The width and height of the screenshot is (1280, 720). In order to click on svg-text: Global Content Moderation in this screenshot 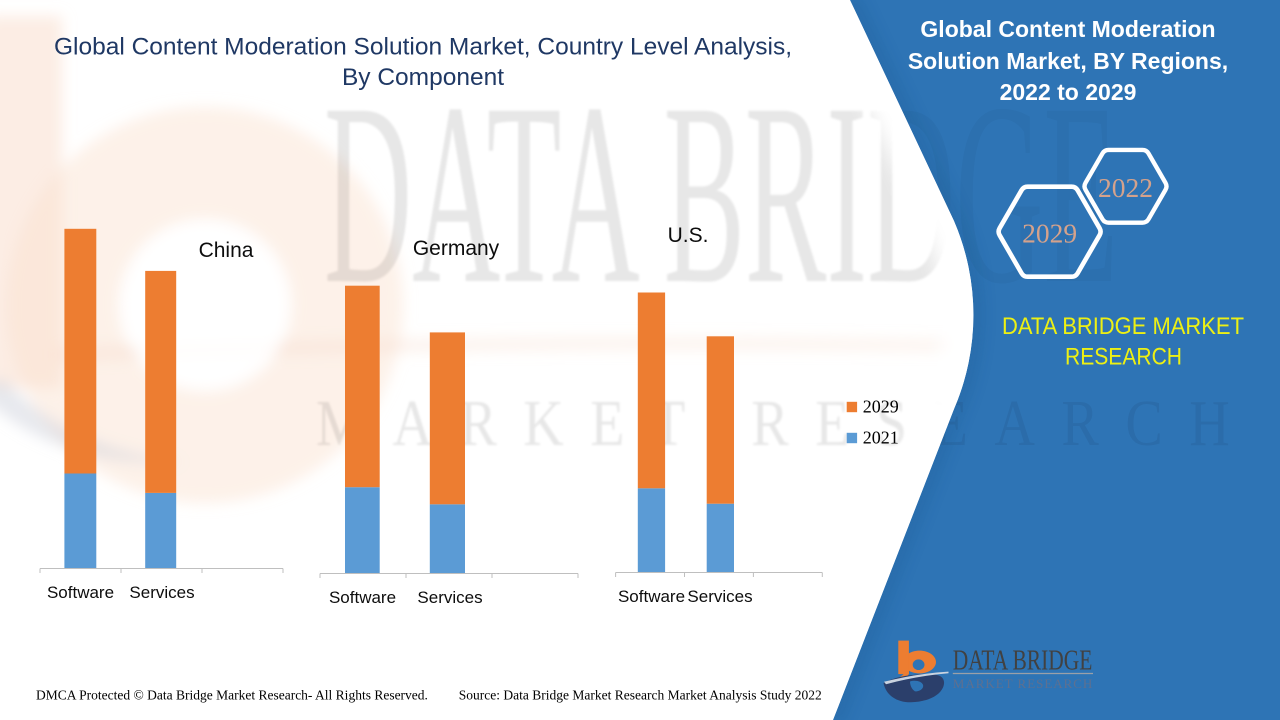, I will do `click(1067, 29)`.